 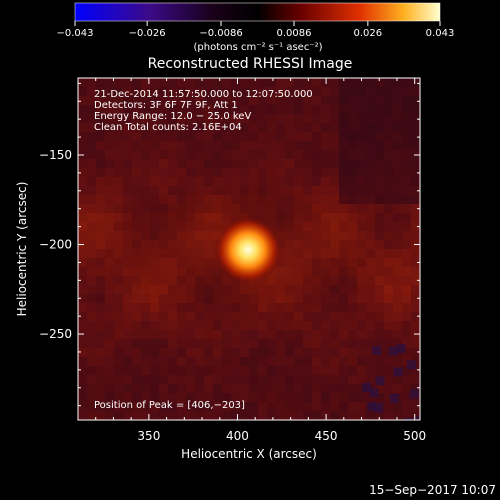 I want to click on colorbar-ticks: −0.043 −0.026 −0.0086 0.0086 0.026 0.043, so click(x=255, y=30).